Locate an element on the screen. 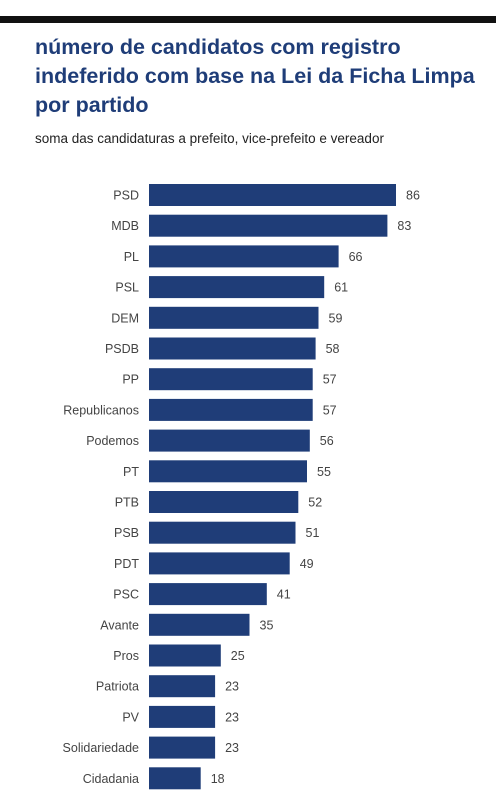  bar-psb is located at coordinates (222, 532).